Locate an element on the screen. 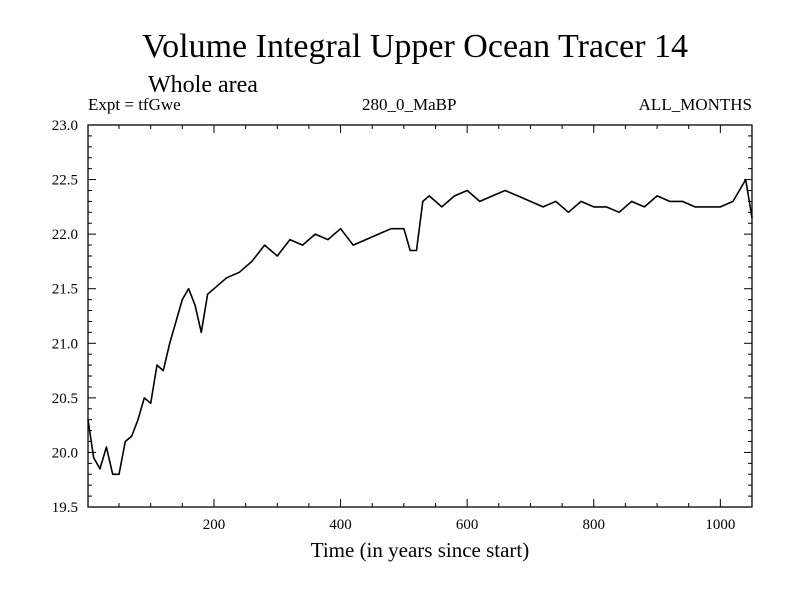 This screenshot has width=800, height=600. y-tick-label: 23.0 is located at coordinates (65, 126).